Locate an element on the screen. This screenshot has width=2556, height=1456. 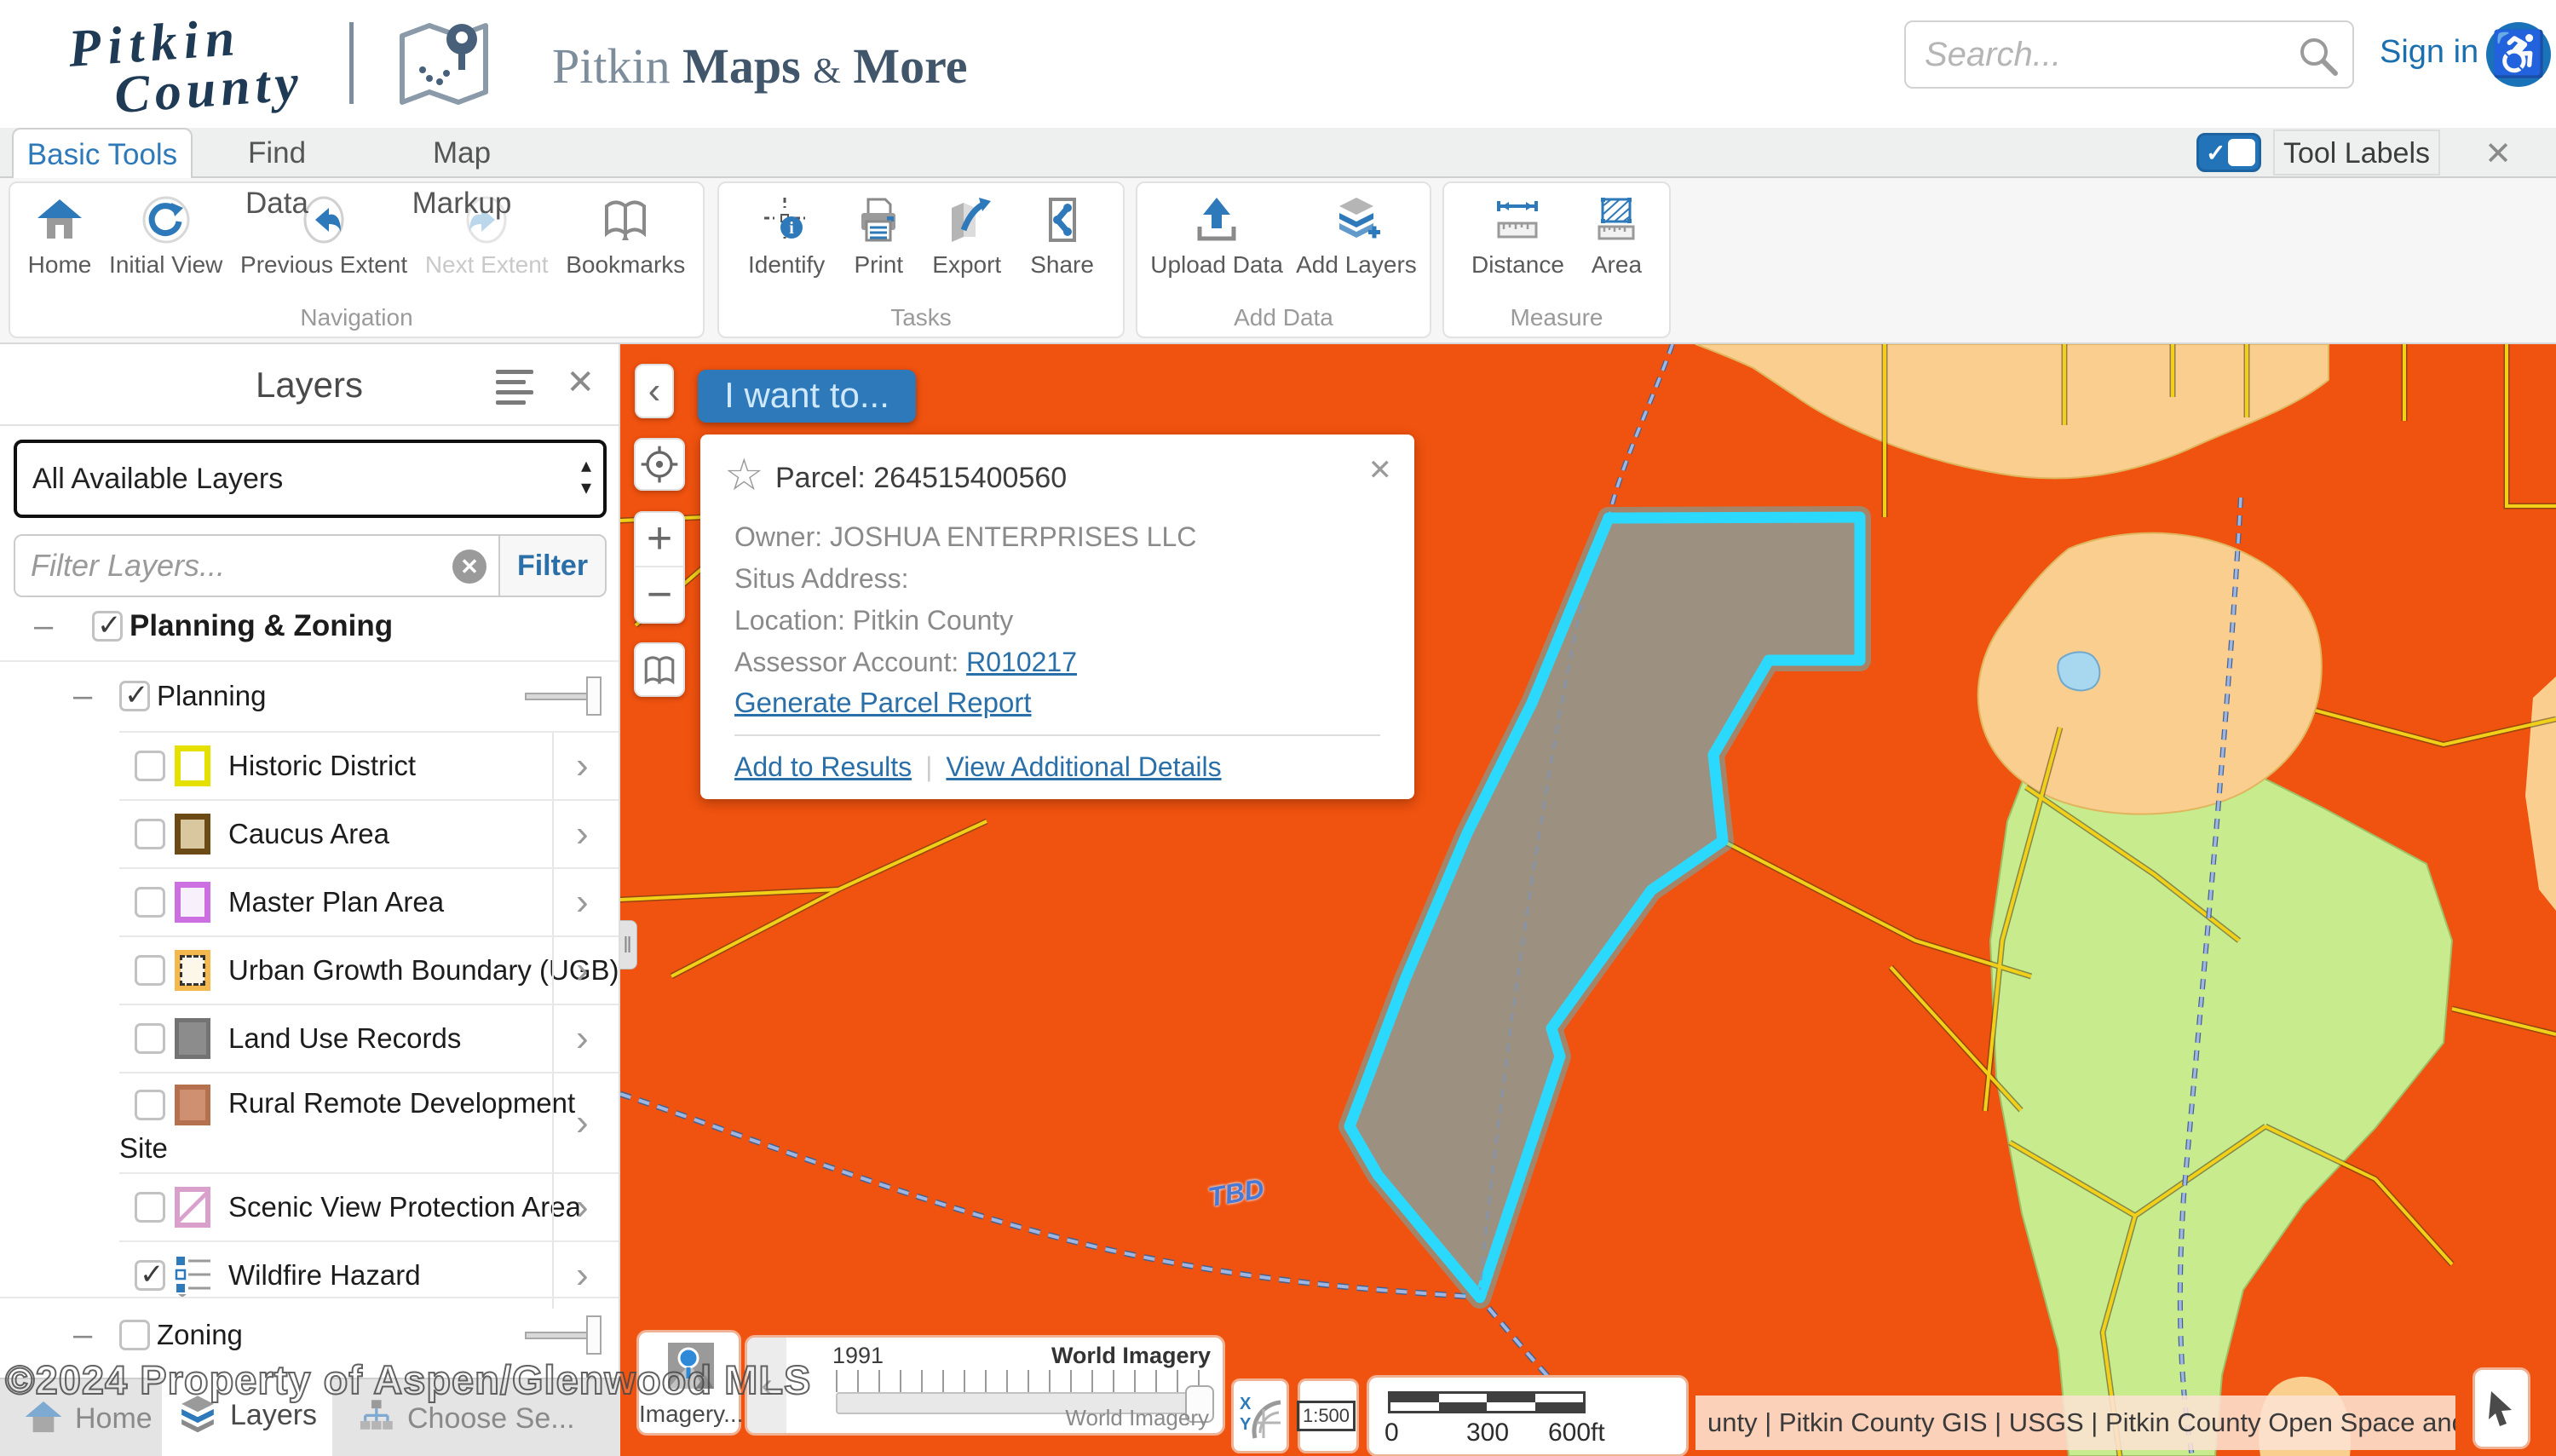
upload-icon is located at coordinates (1216, 220).